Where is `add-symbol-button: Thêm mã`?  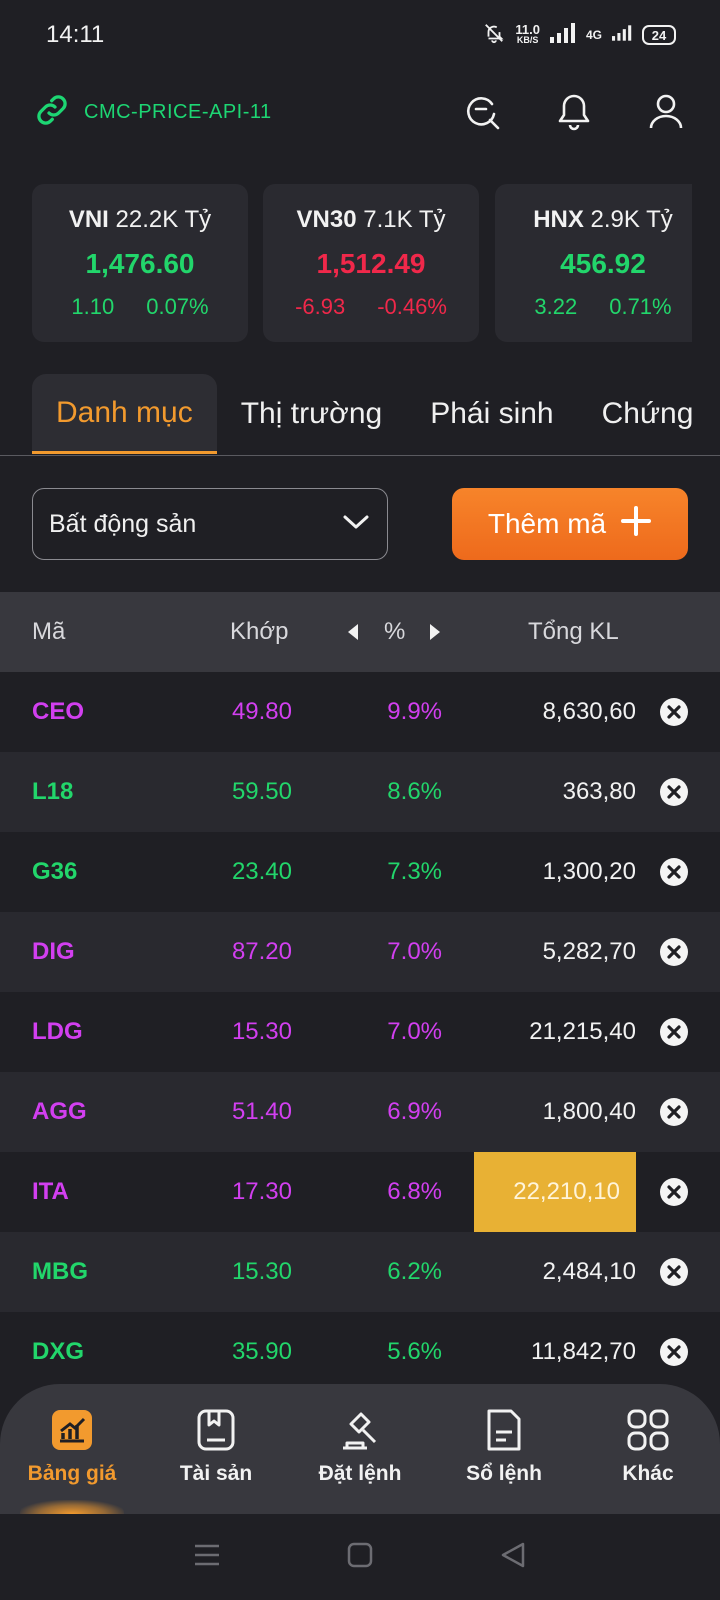 add-symbol-button: Thêm mã is located at coordinates (570, 524).